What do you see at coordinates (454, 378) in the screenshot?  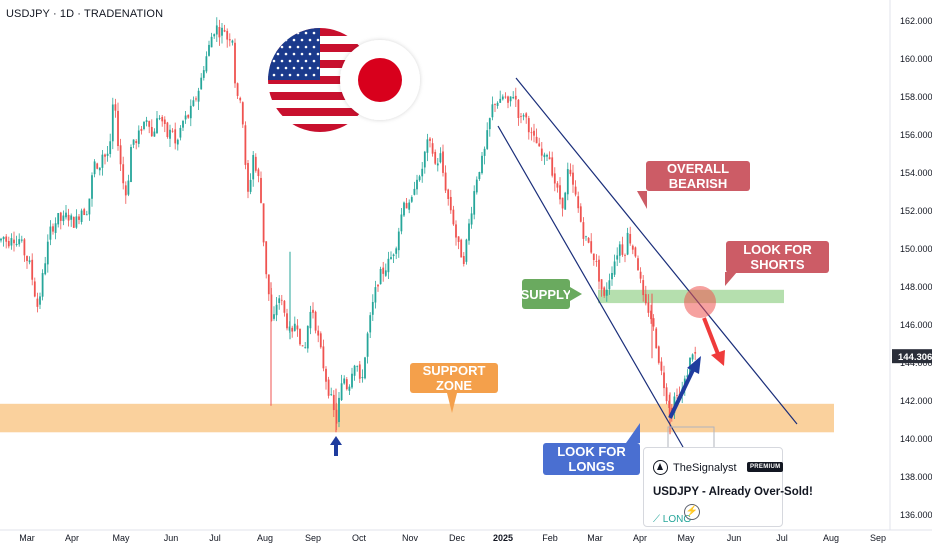 I see `support-zone-label: SUPPORT ZONE` at bounding box center [454, 378].